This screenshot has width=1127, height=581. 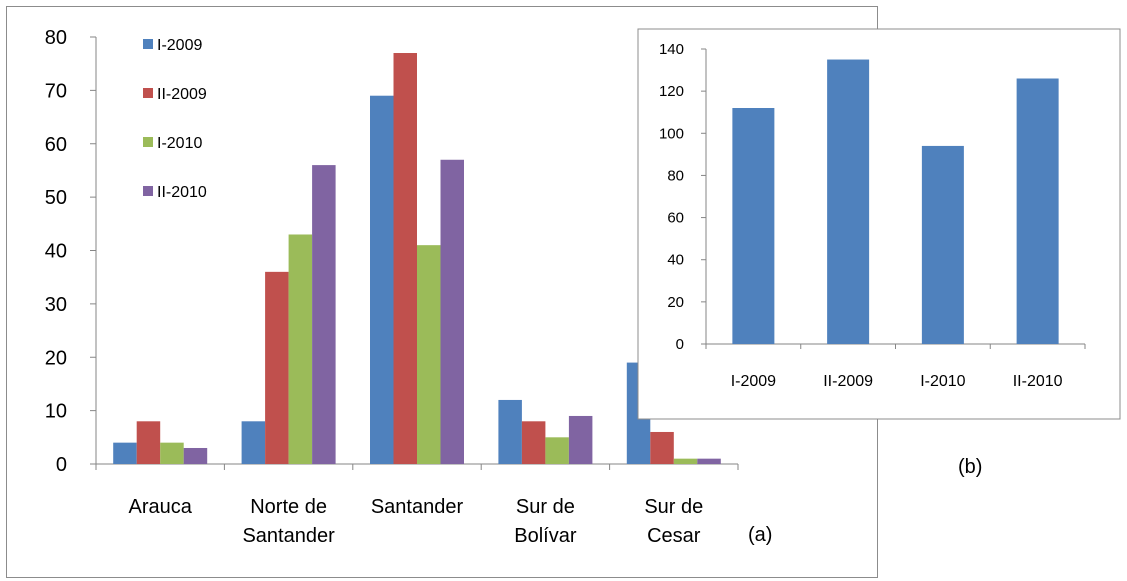 What do you see at coordinates (56, 412) in the screenshot?
I see `y-tick-label: 10` at bounding box center [56, 412].